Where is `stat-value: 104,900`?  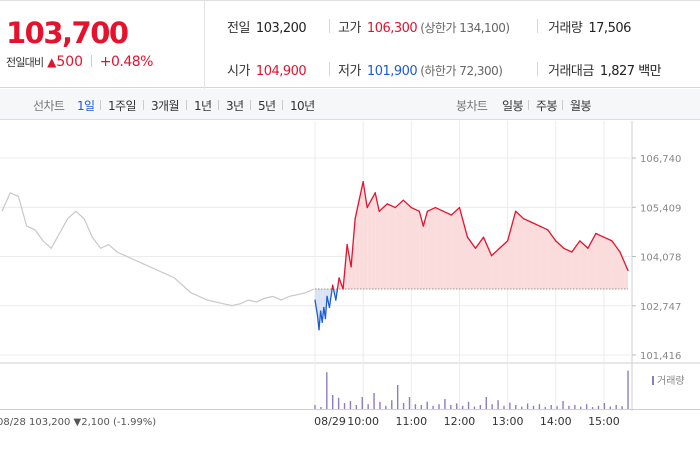
stat-value: 104,900 is located at coordinates (281, 71).